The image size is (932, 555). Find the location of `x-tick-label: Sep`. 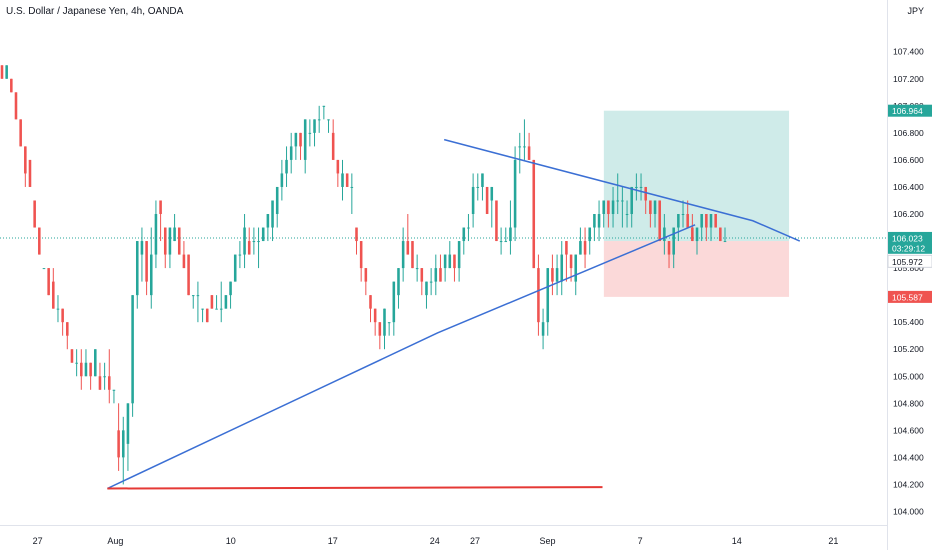

x-tick-label: Sep is located at coordinates (547, 541).